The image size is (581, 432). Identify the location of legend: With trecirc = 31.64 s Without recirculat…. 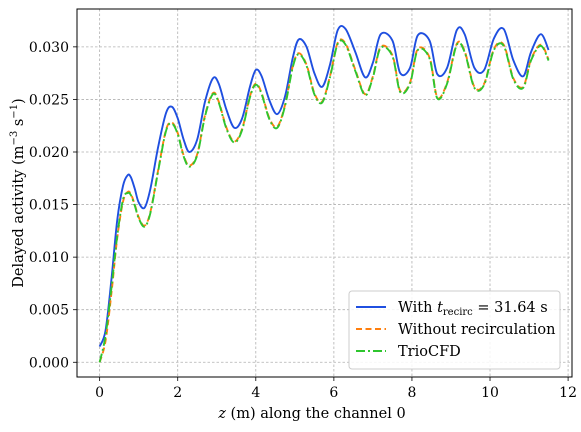
(454, 330).